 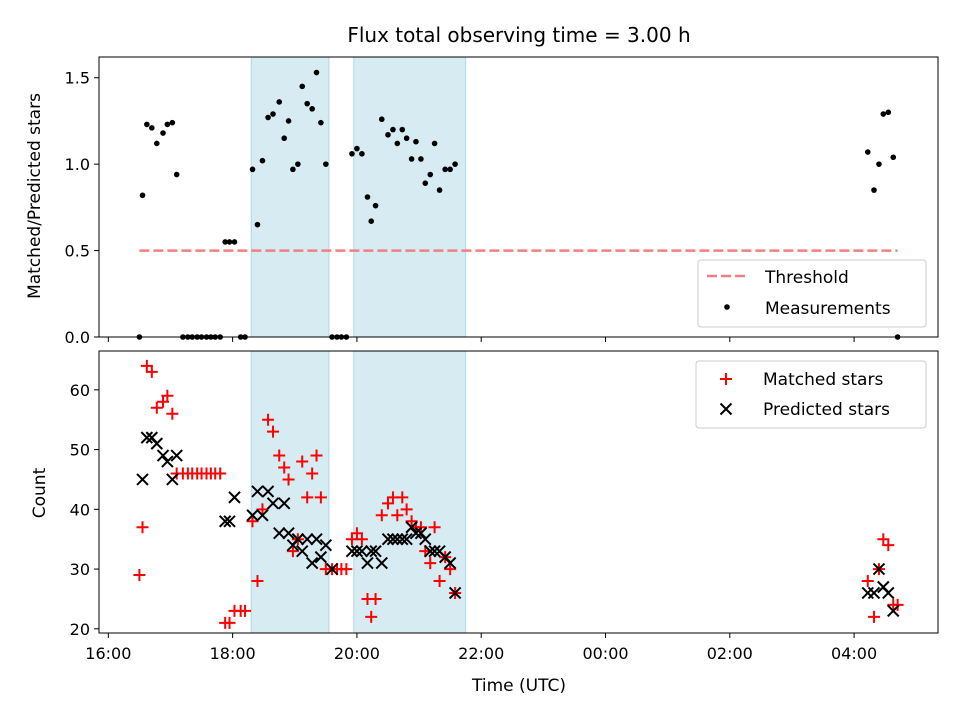 I want to click on y-tick-label: 40, so click(x=80, y=509).